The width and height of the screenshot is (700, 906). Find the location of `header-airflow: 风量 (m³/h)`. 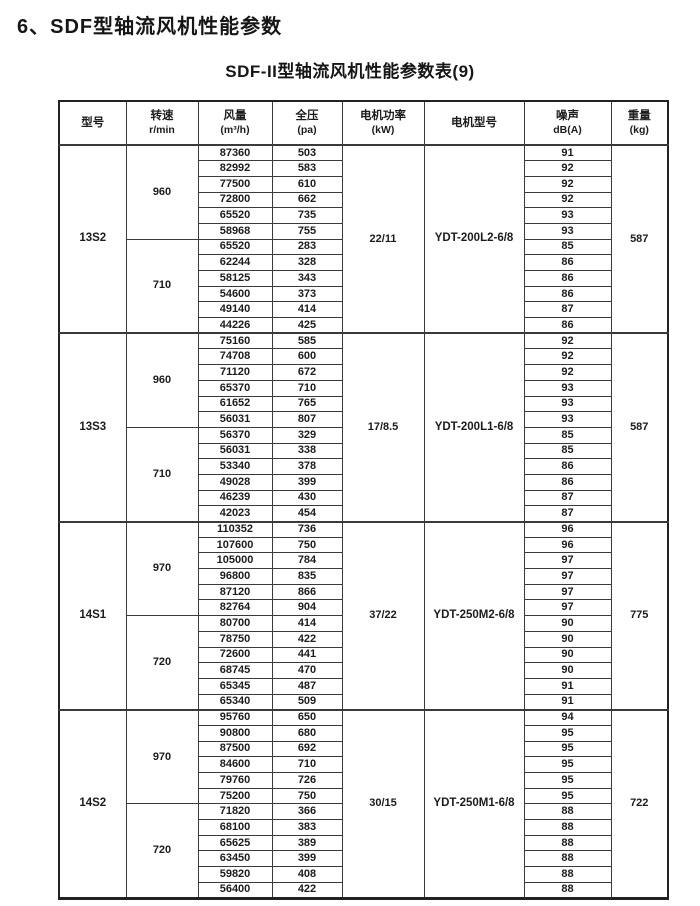

header-airflow: 风量 (m³/h) is located at coordinates (235, 123).